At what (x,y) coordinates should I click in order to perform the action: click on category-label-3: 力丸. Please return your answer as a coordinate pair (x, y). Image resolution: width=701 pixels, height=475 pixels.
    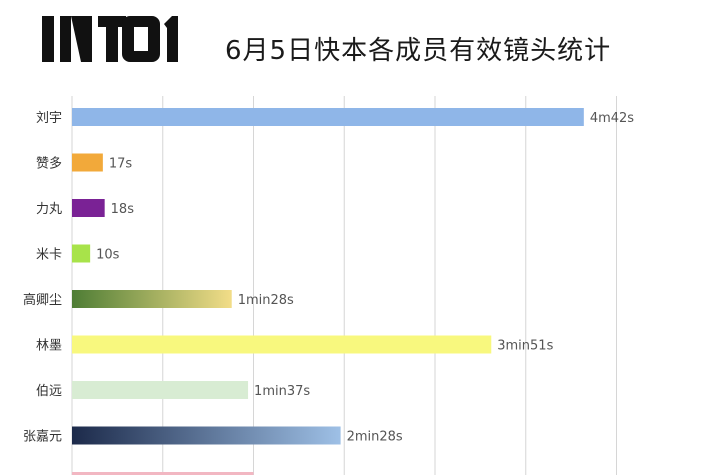
    Looking at the image, I should click on (49, 209).